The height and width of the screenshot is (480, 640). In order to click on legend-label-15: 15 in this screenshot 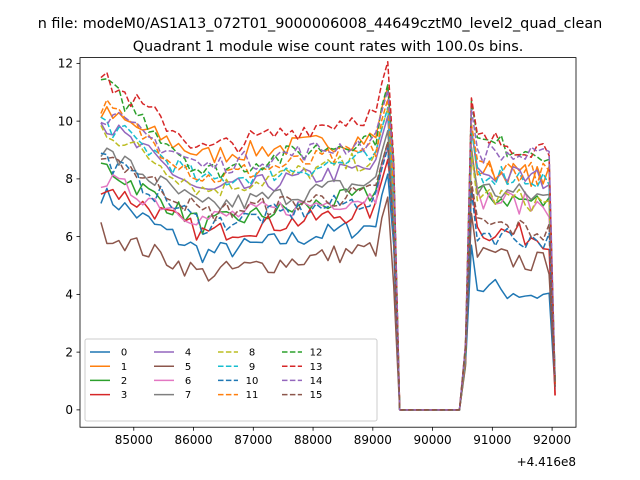, I will do `click(316, 395)`.